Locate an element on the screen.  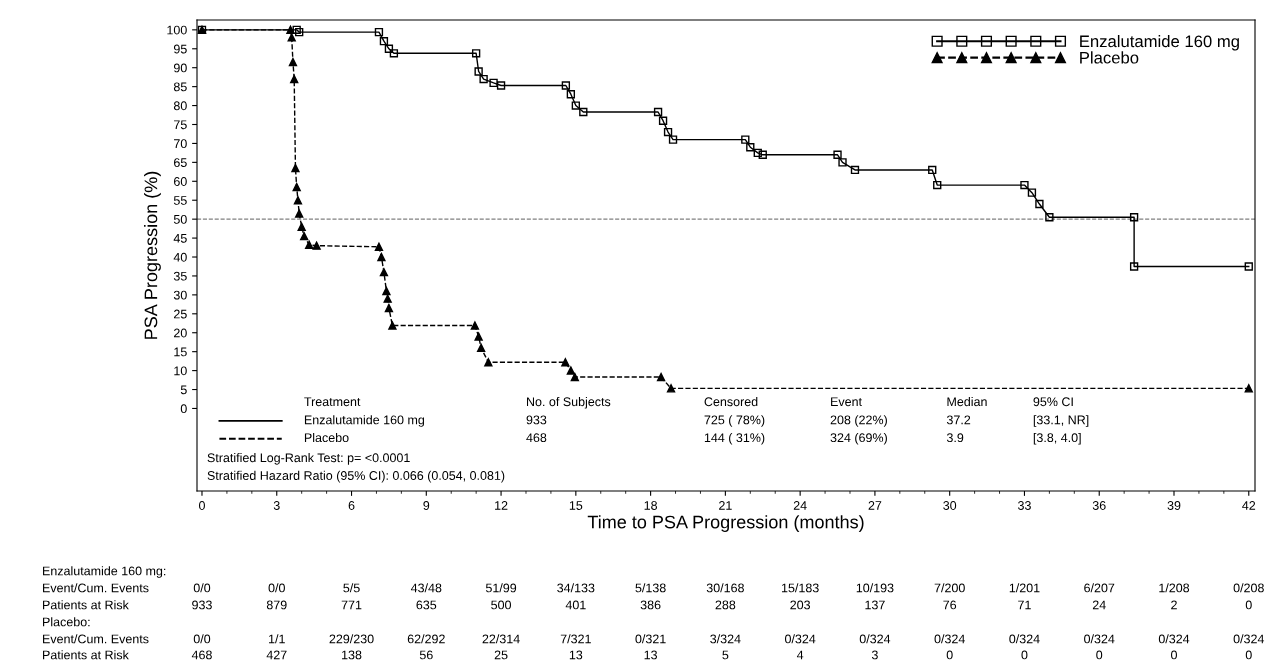
annotation: Median is located at coordinates (967, 401).